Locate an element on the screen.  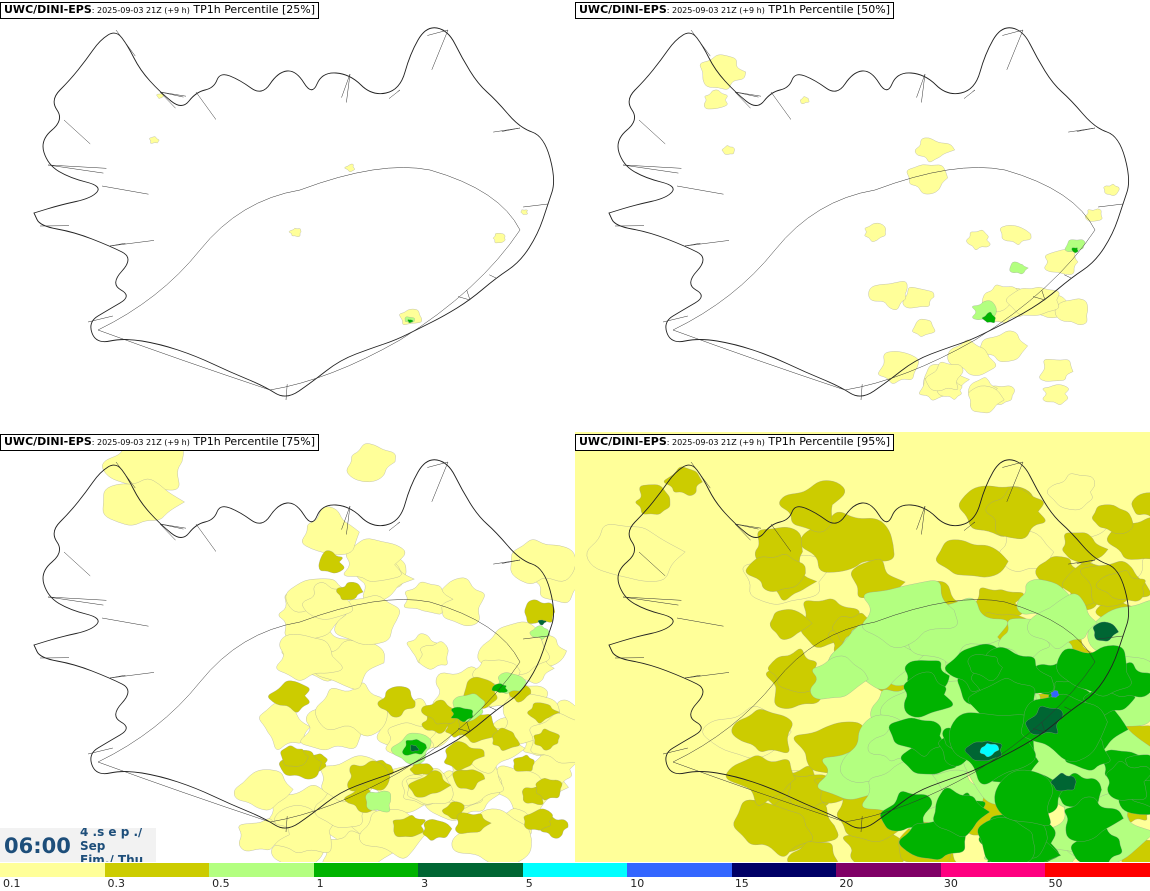
valid-time: 06:00 is located at coordinates (37, 846).